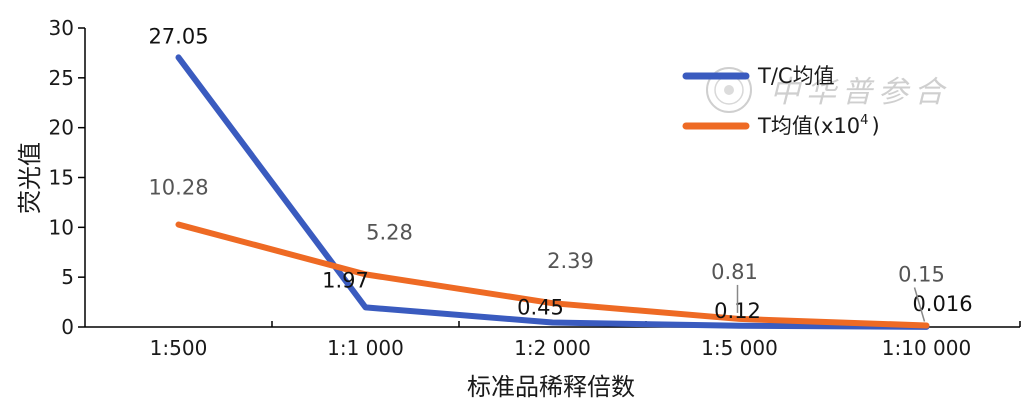 Image resolution: width=1032 pixels, height=403 pixels. I want to click on y-tick-label: 15, so click(61, 178).